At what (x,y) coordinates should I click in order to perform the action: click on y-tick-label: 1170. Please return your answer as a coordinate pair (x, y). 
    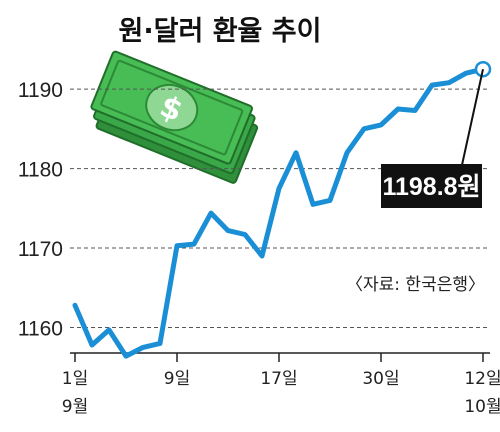
    Looking at the image, I should click on (40, 249).